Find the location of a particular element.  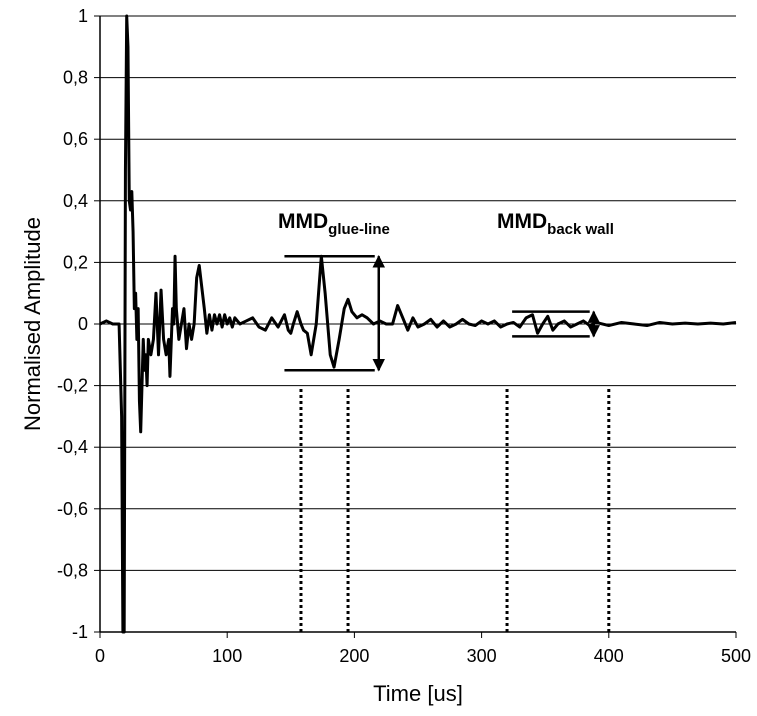

x-tick-label: 100 is located at coordinates (227, 656).